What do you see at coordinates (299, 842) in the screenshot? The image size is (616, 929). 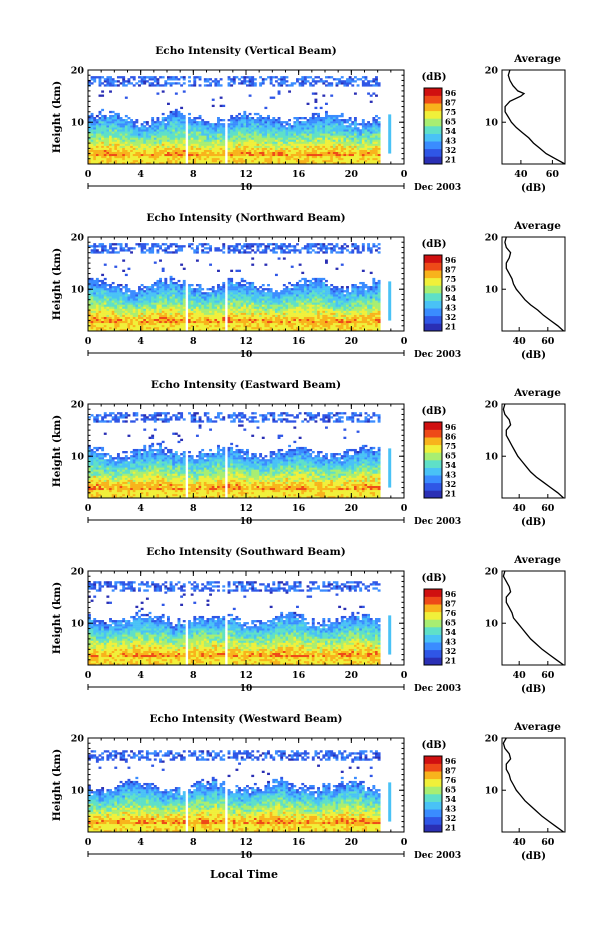 I see `x-tick-label: 16` at bounding box center [299, 842].